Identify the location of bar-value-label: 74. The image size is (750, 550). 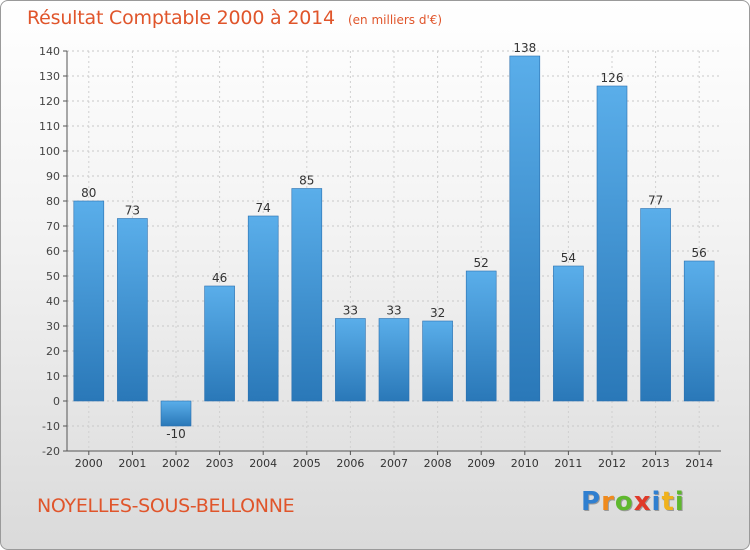
(263, 208).